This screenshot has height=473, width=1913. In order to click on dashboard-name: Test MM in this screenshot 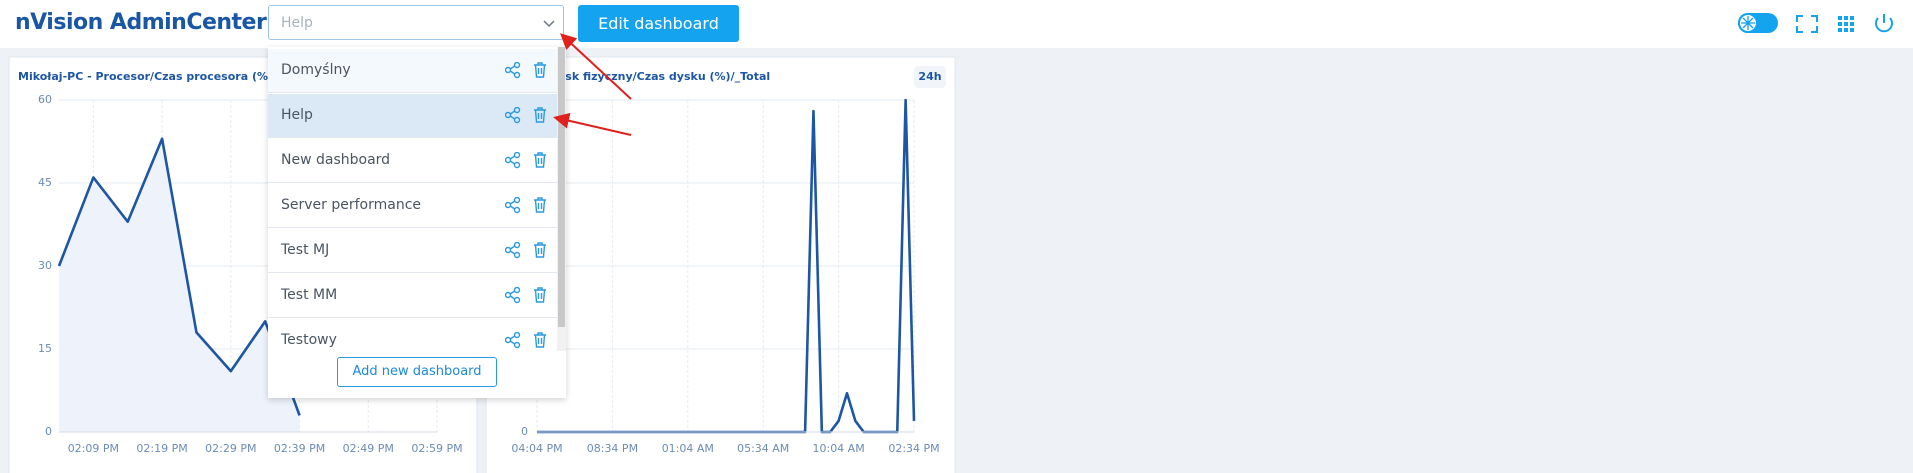, I will do `click(309, 295)`.